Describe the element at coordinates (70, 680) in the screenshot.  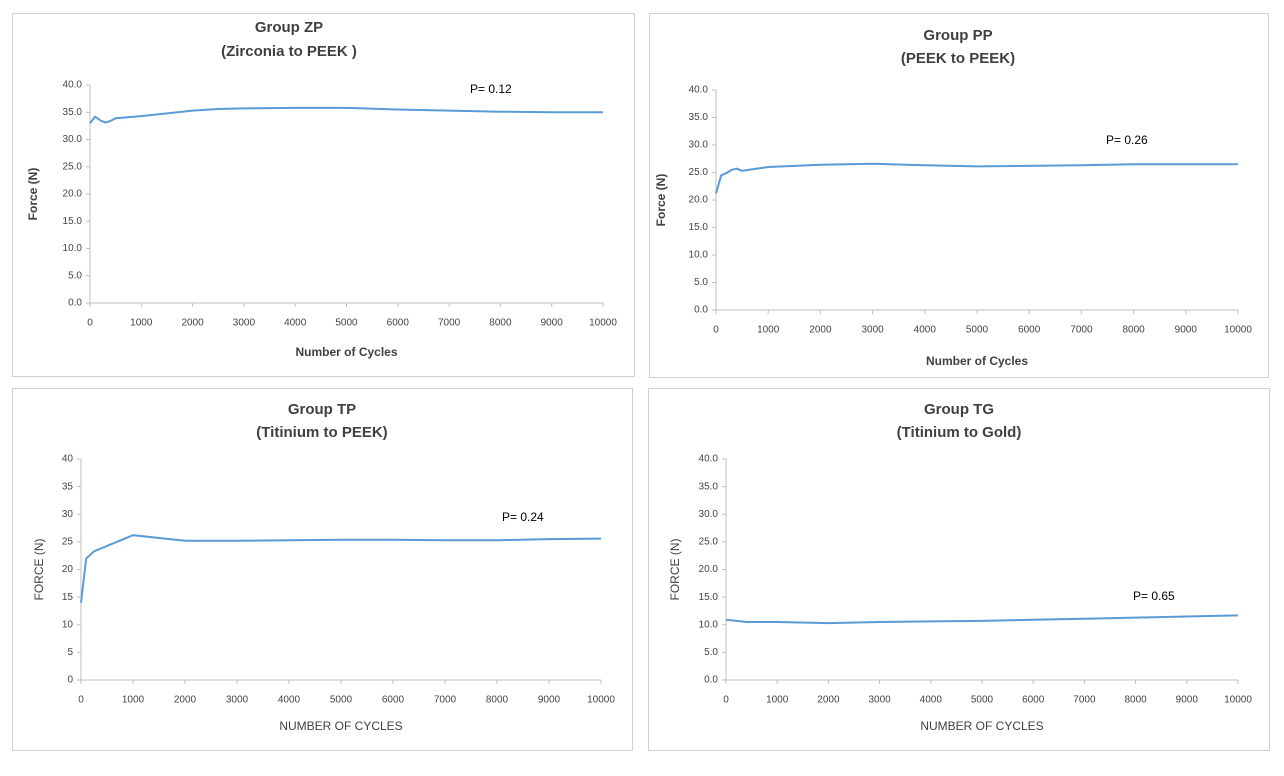
I see `y-tick-label: 0` at that location.